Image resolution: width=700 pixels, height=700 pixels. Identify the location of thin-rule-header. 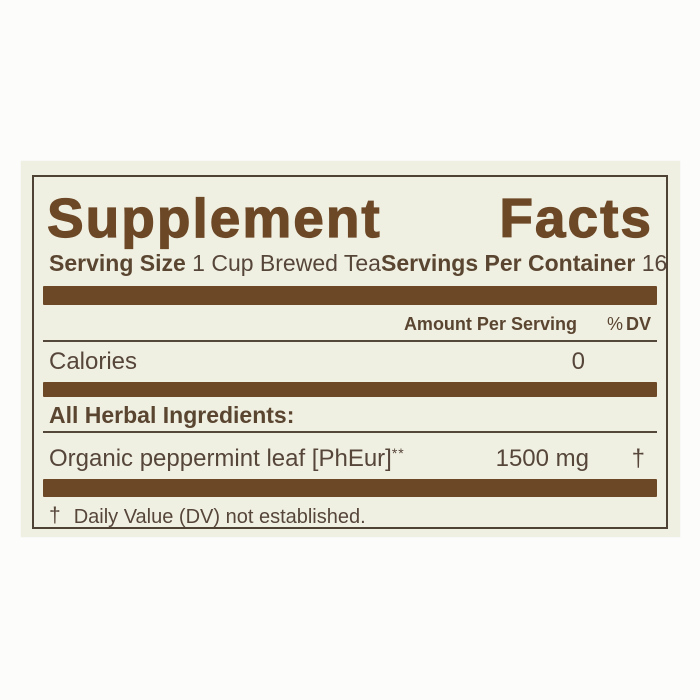
(350, 341).